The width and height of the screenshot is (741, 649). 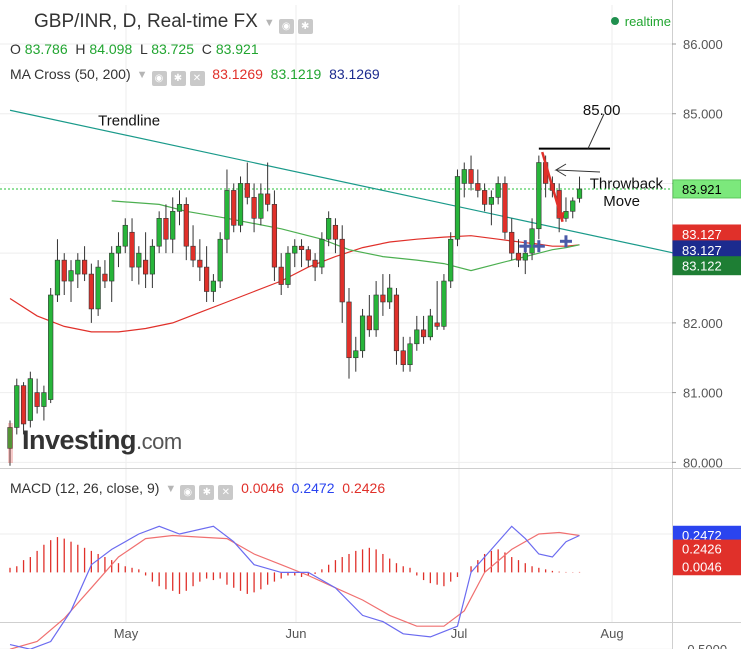 What do you see at coordinates (702, 566) in the screenshot?
I see `macd-value-tag-label: 0.0046` at bounding box center [702, 566].